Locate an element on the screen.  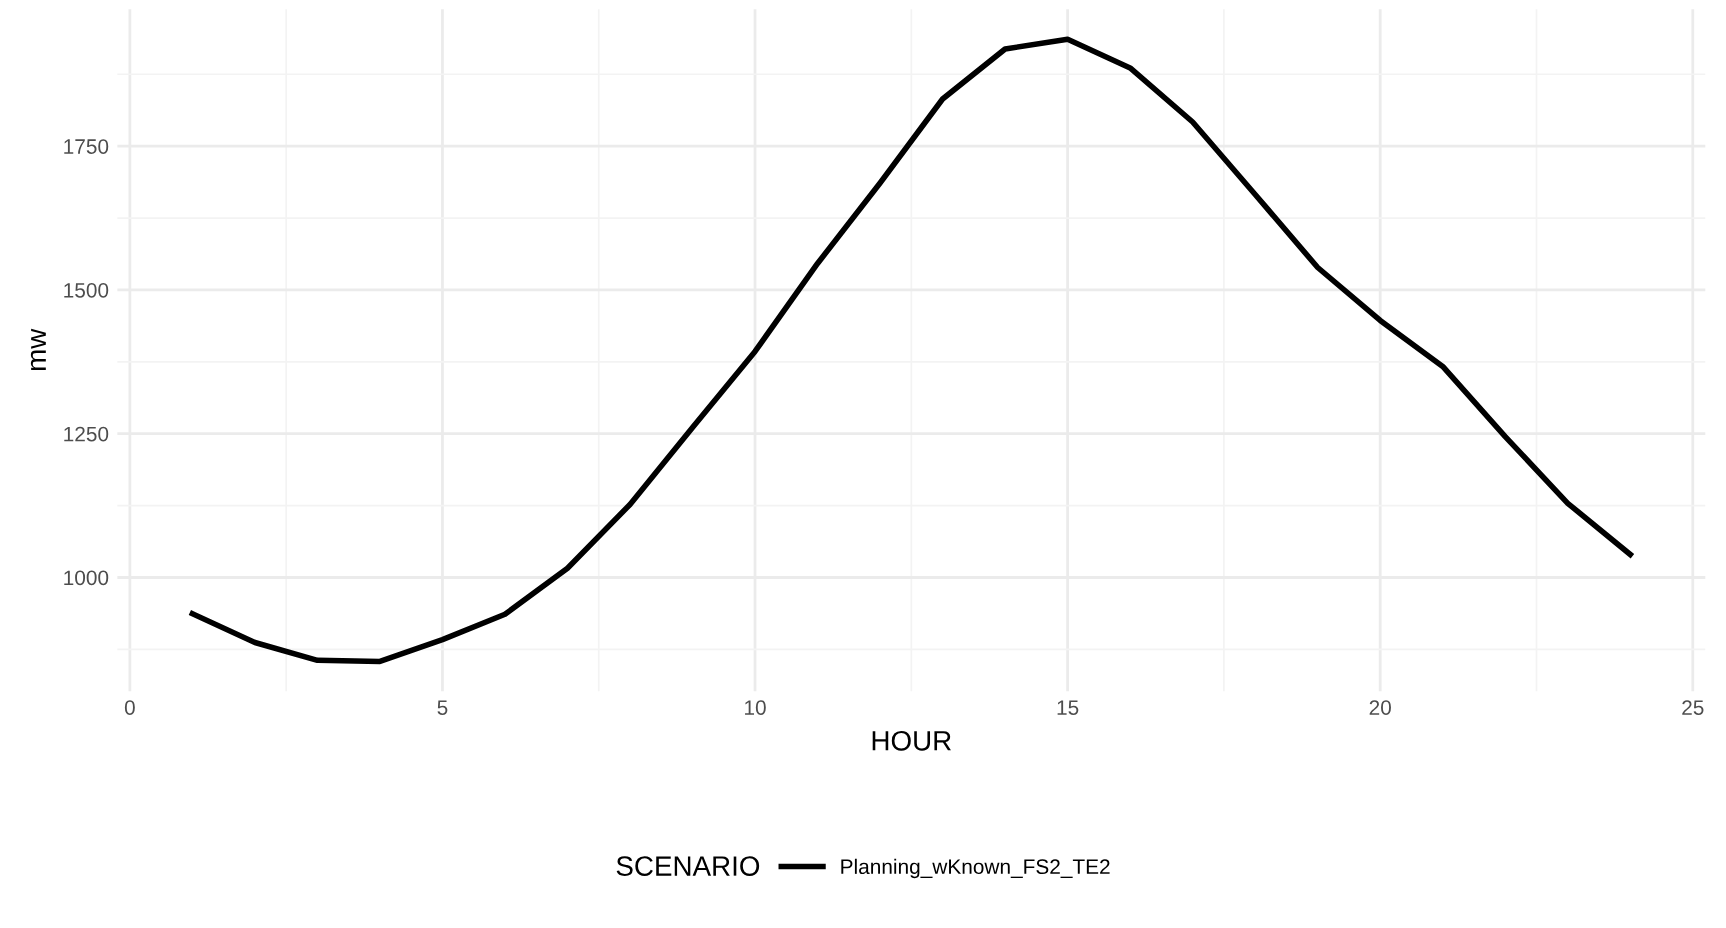
x-tick-label: 0 is located at coordinates (129, 707).